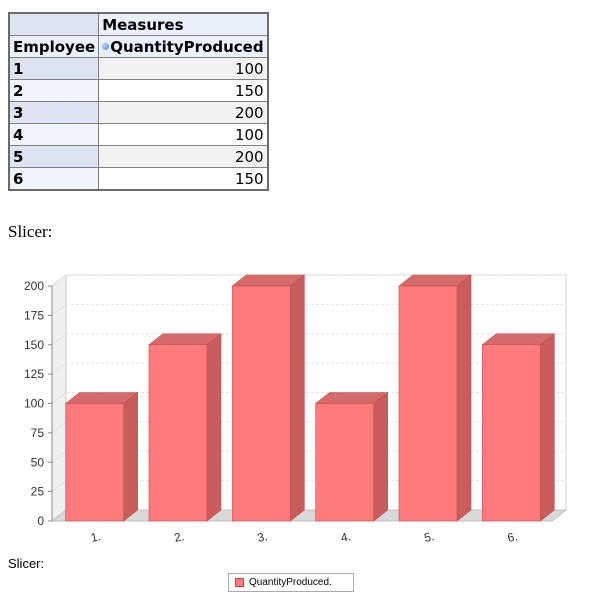 Image resolution: width=602 pixels, height=613 pixels. Describe the element at coordinates (95, 537) in the screenshot. I see `x-tick-label: 1.` at that location.